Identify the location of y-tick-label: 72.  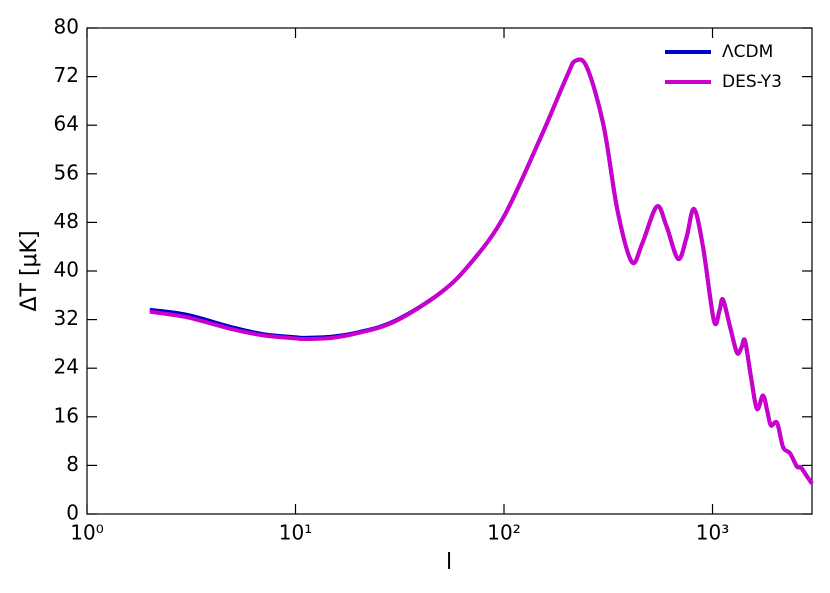
(66, 75).